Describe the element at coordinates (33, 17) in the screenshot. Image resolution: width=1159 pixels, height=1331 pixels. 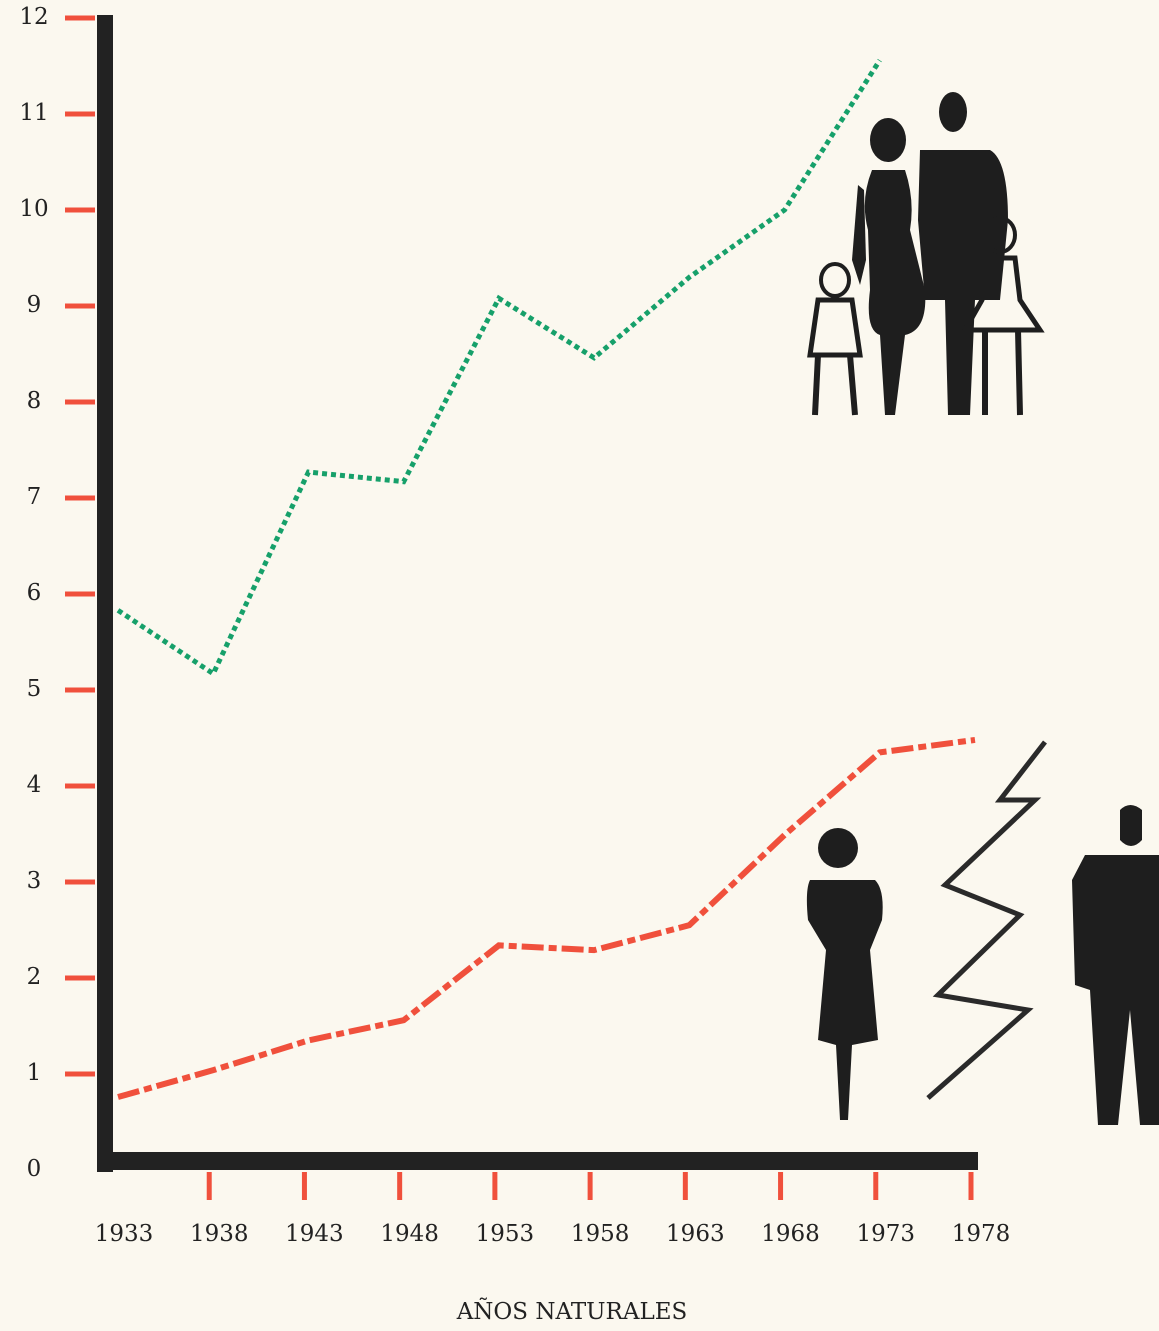
I see `y-tick-label: 12` at that location.